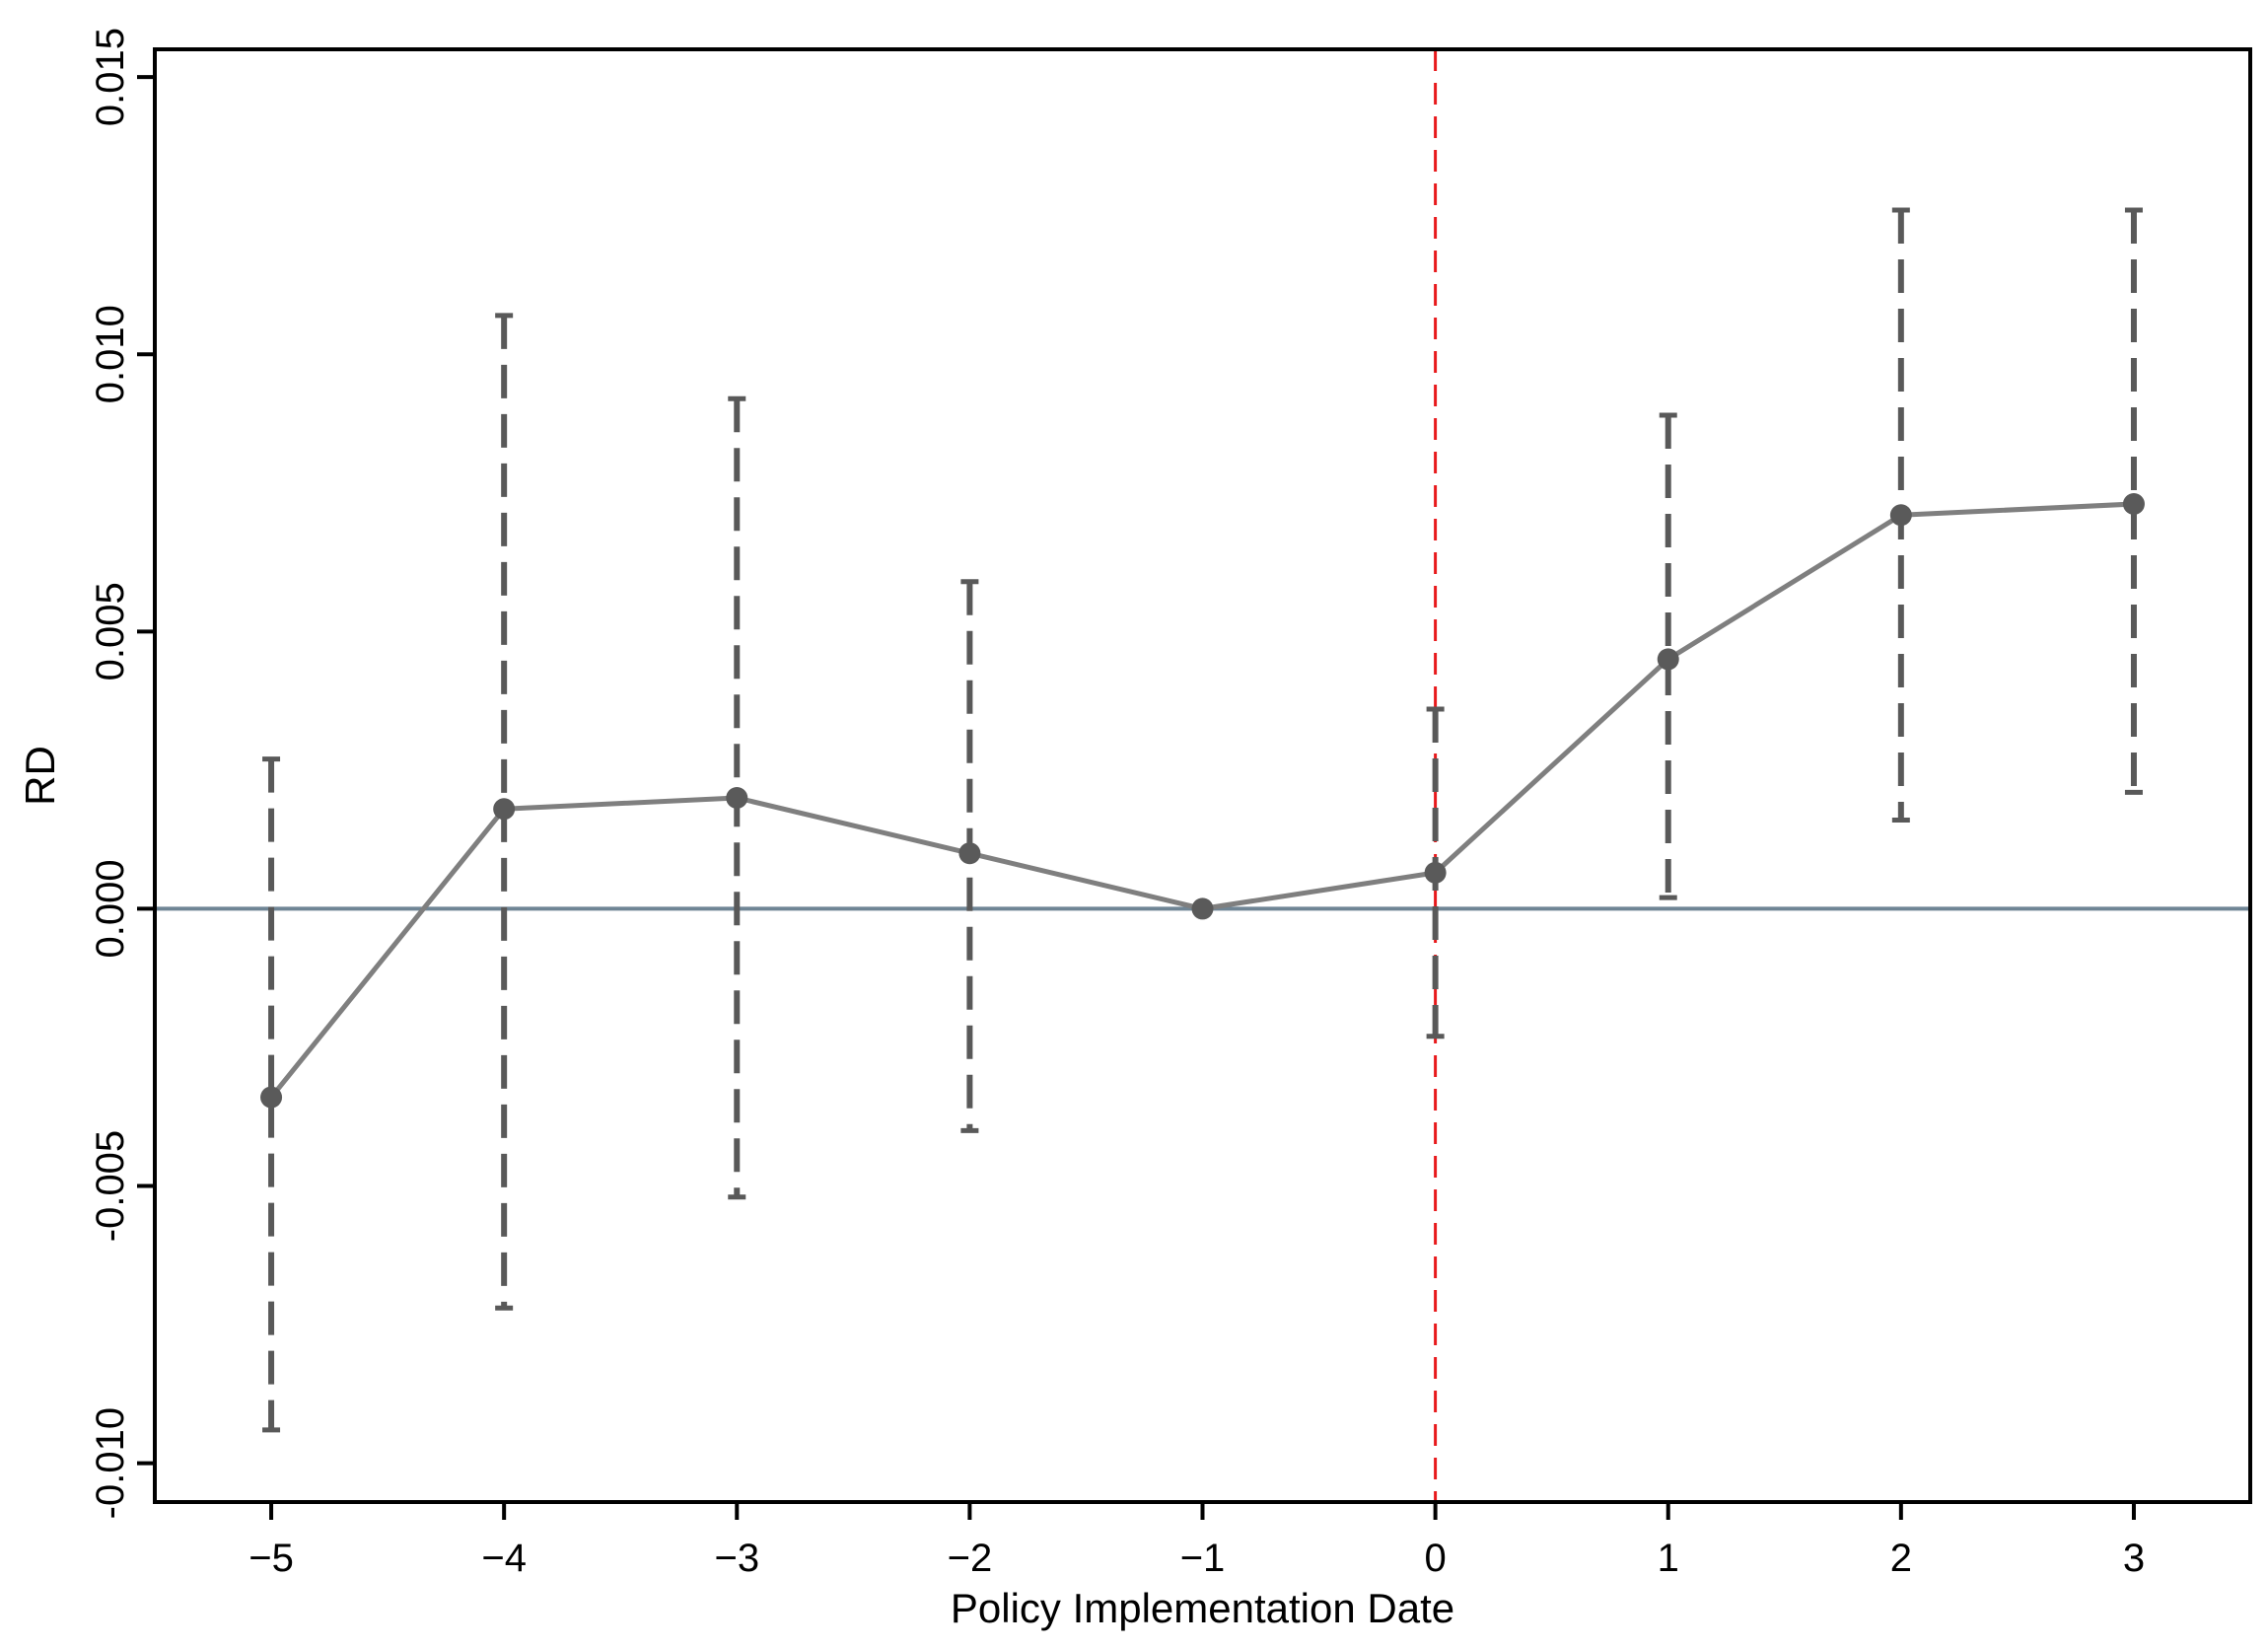  What do you see at coordinates (271, 1558) in the screenshot?
I see `x-tick-label: −5` at bounding box center [271, 1558].